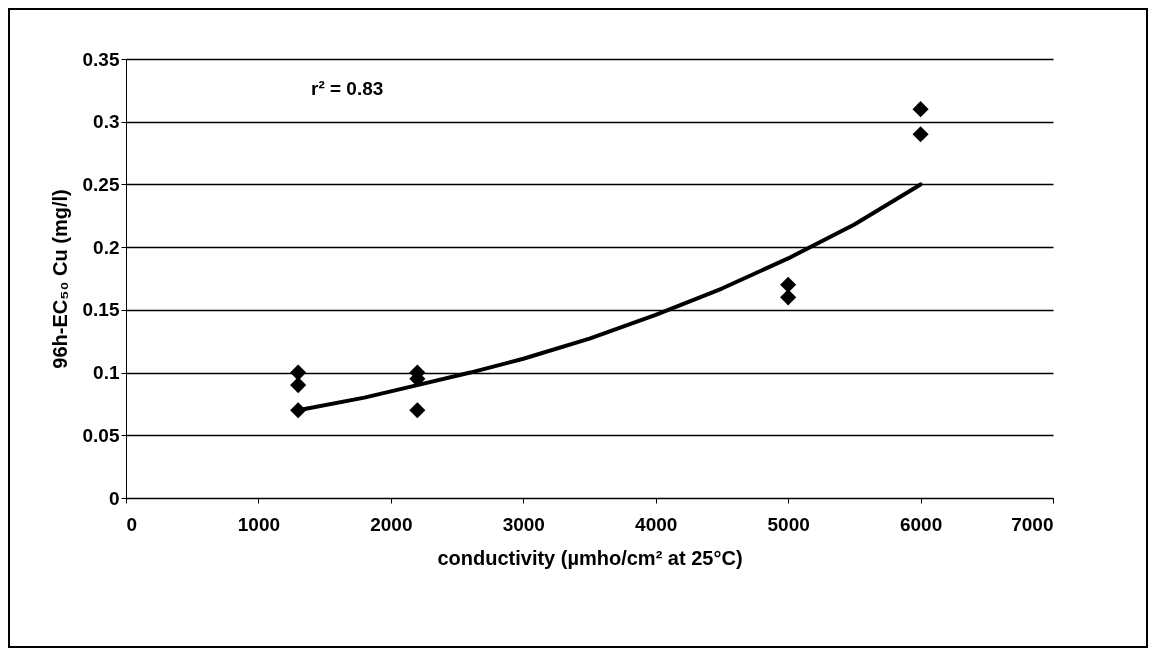 The height and width of the screenshot is (662, 1164). Describe the element at coordinates (590, 557) in the screenshot. I see `x-axis-title: conductivity (µmho/cm² at 25°C)` at that location.